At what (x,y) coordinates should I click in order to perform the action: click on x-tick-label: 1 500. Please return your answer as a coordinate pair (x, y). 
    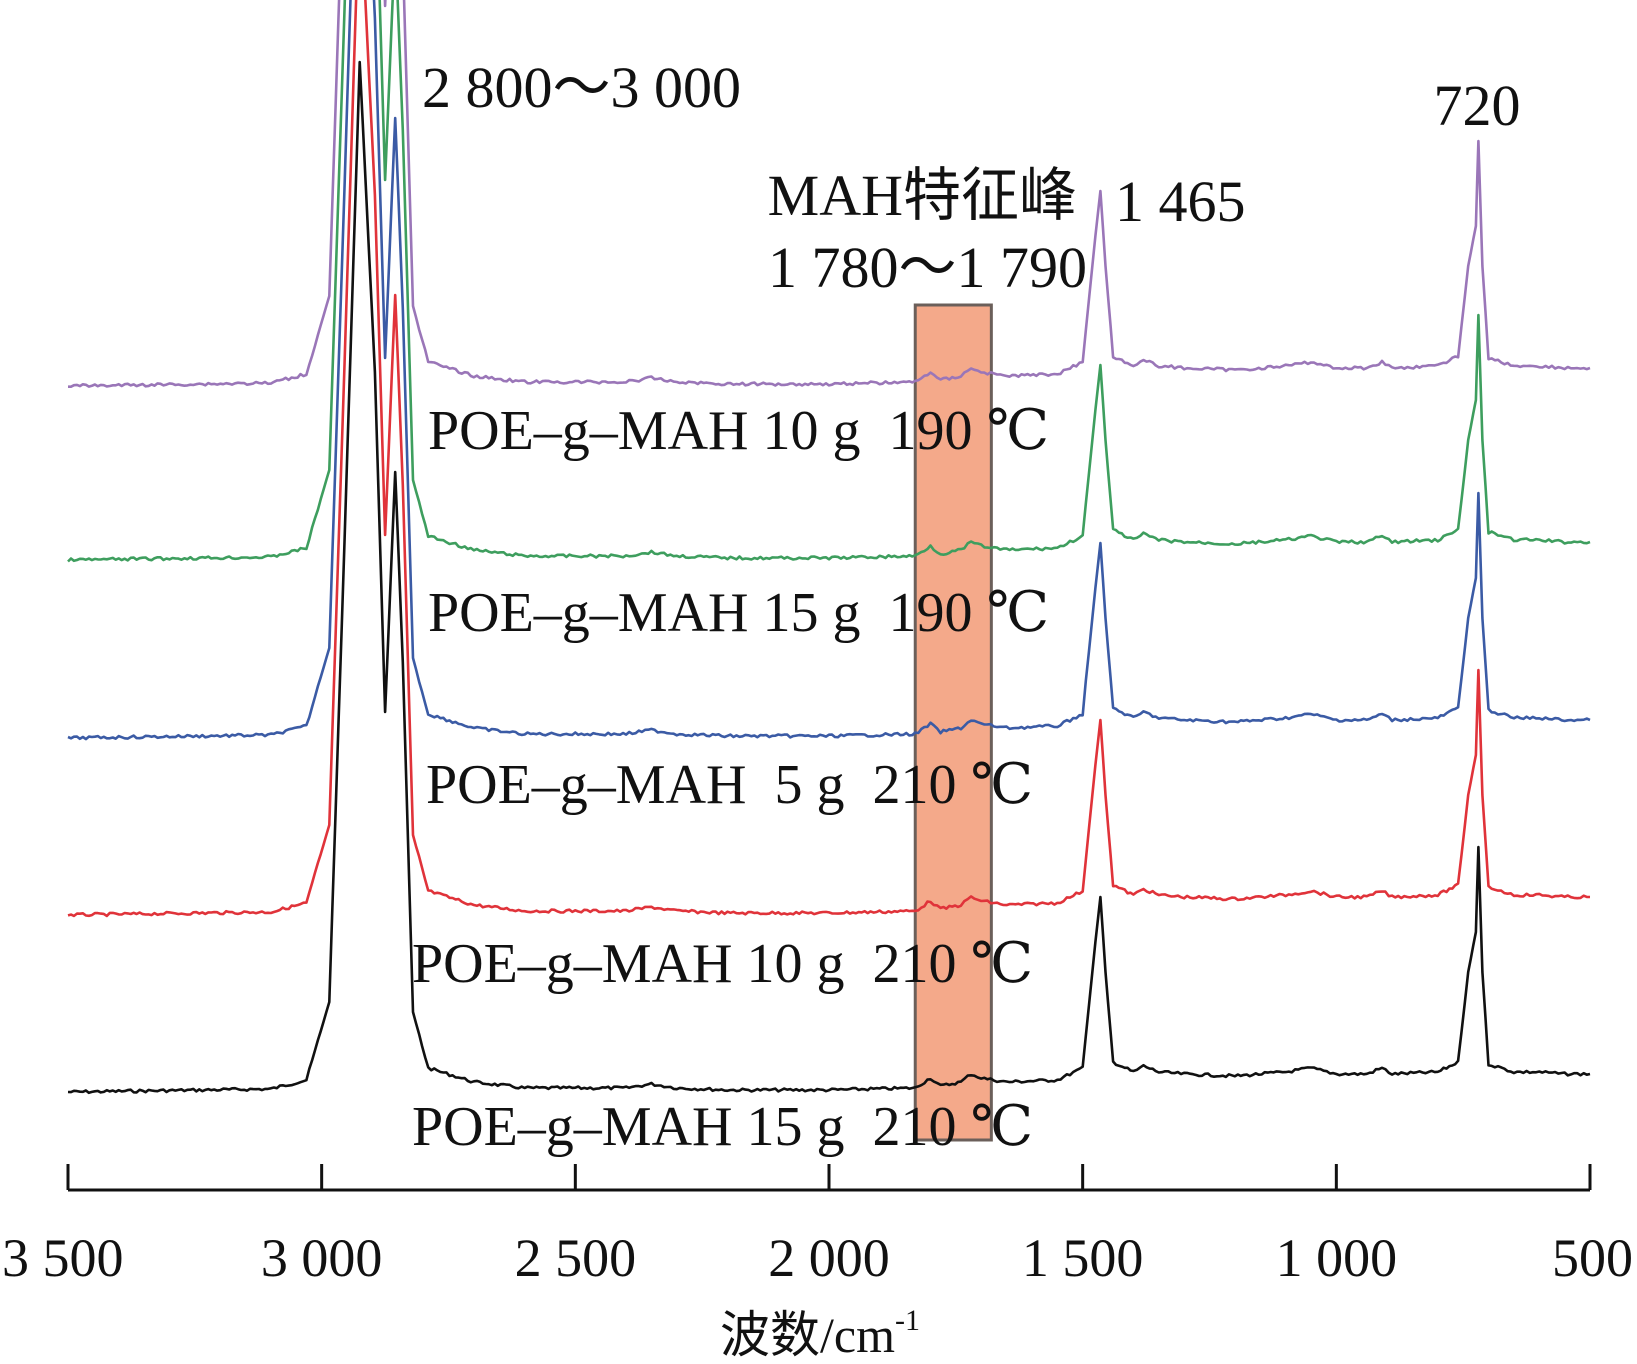
    Looking at the image, I should click on (1083, 1258).